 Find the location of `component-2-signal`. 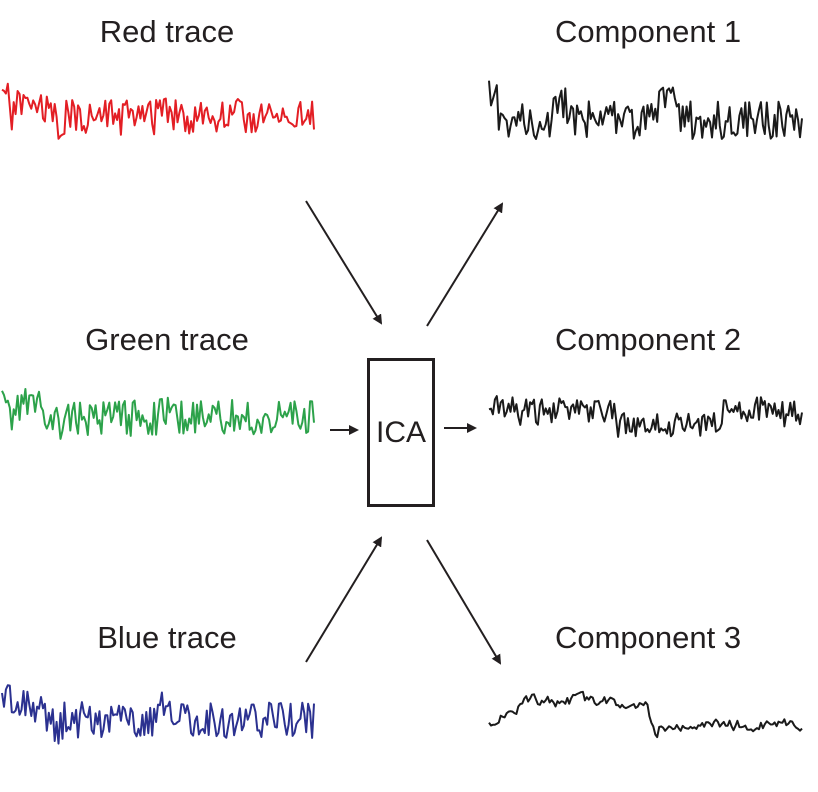

component-2-signal is located at coordinates (645, 416).